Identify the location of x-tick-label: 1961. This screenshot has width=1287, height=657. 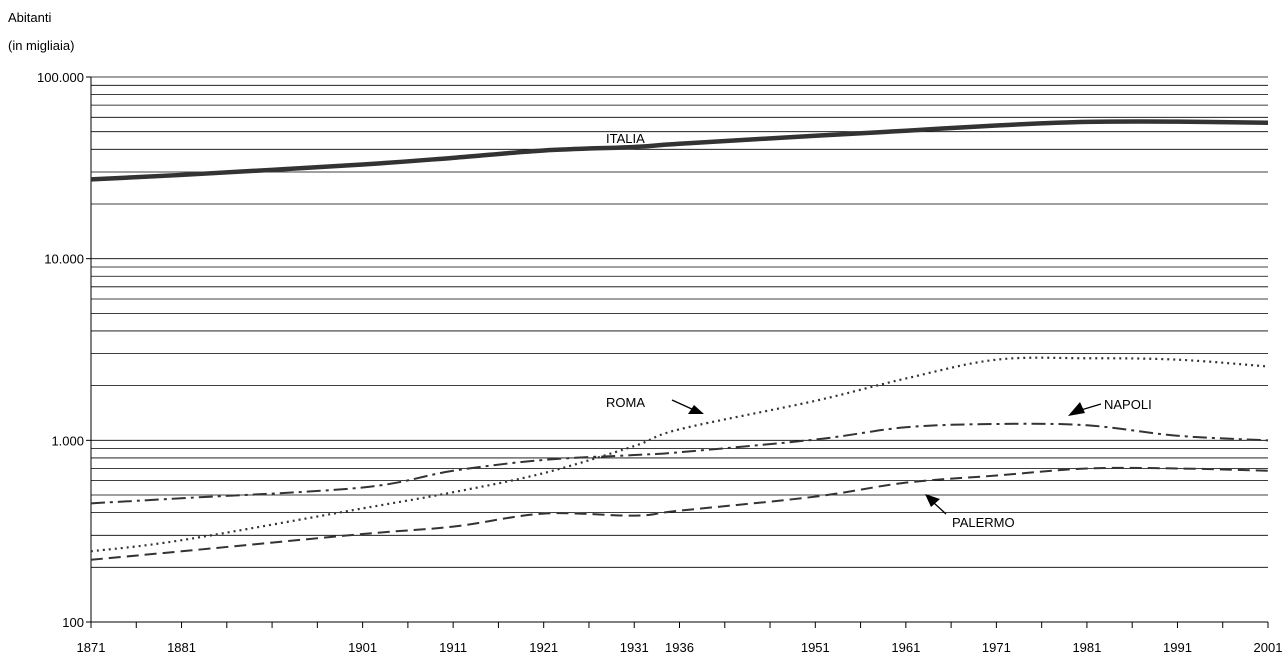
(905, 647).